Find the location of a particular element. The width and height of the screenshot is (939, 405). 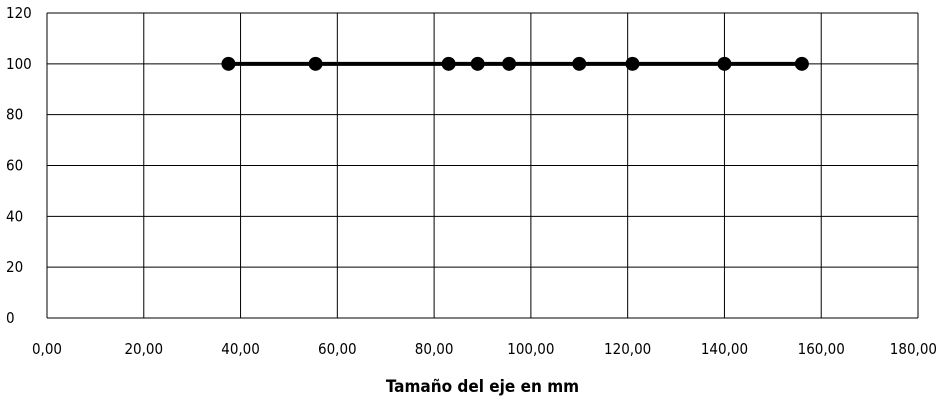

y-tick-label: 40 is located at coordinates (14, 216).